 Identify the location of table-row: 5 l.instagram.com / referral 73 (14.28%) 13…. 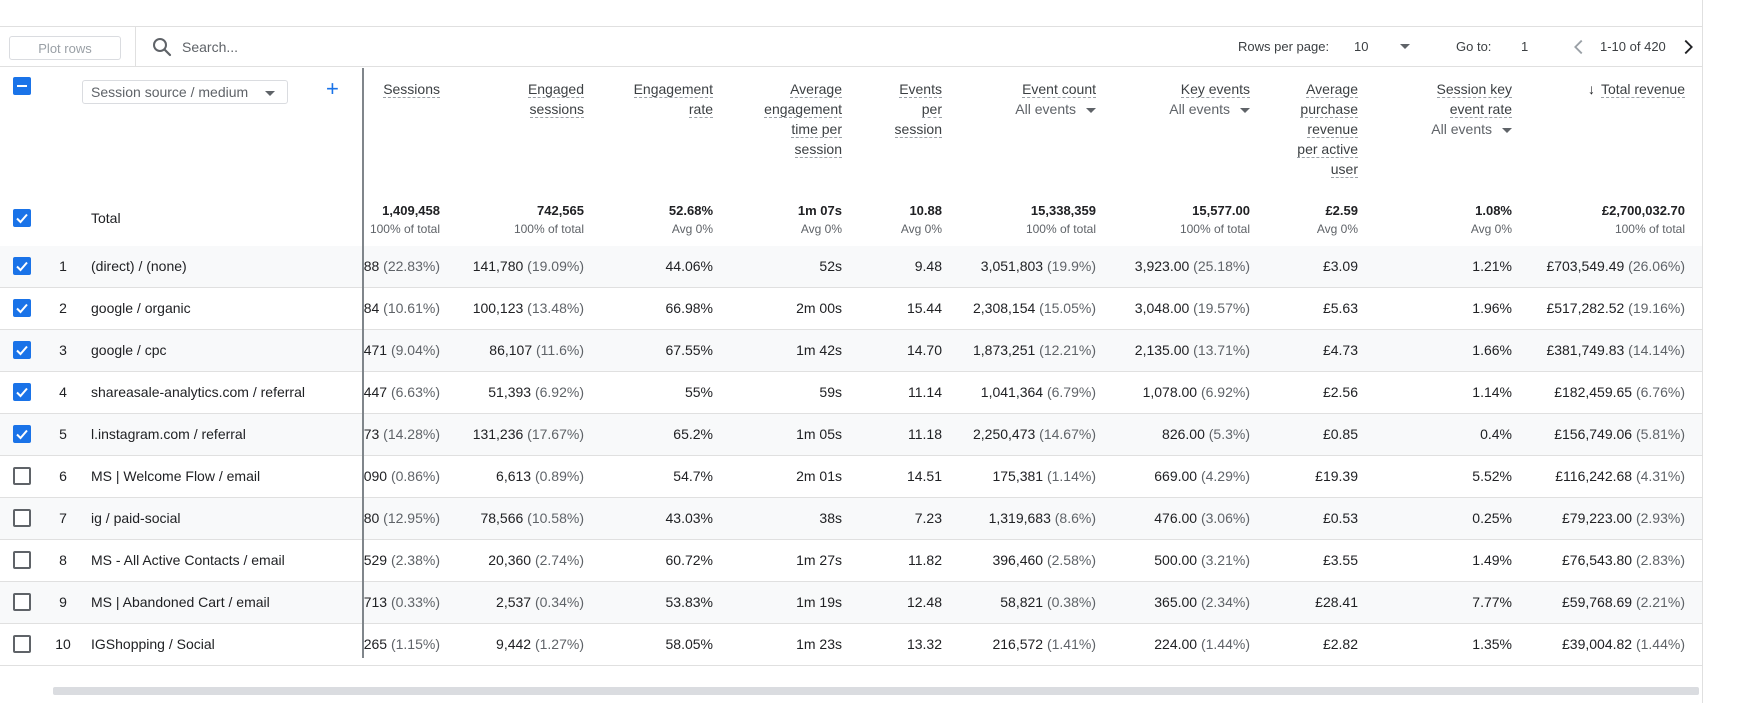
(851, 435).